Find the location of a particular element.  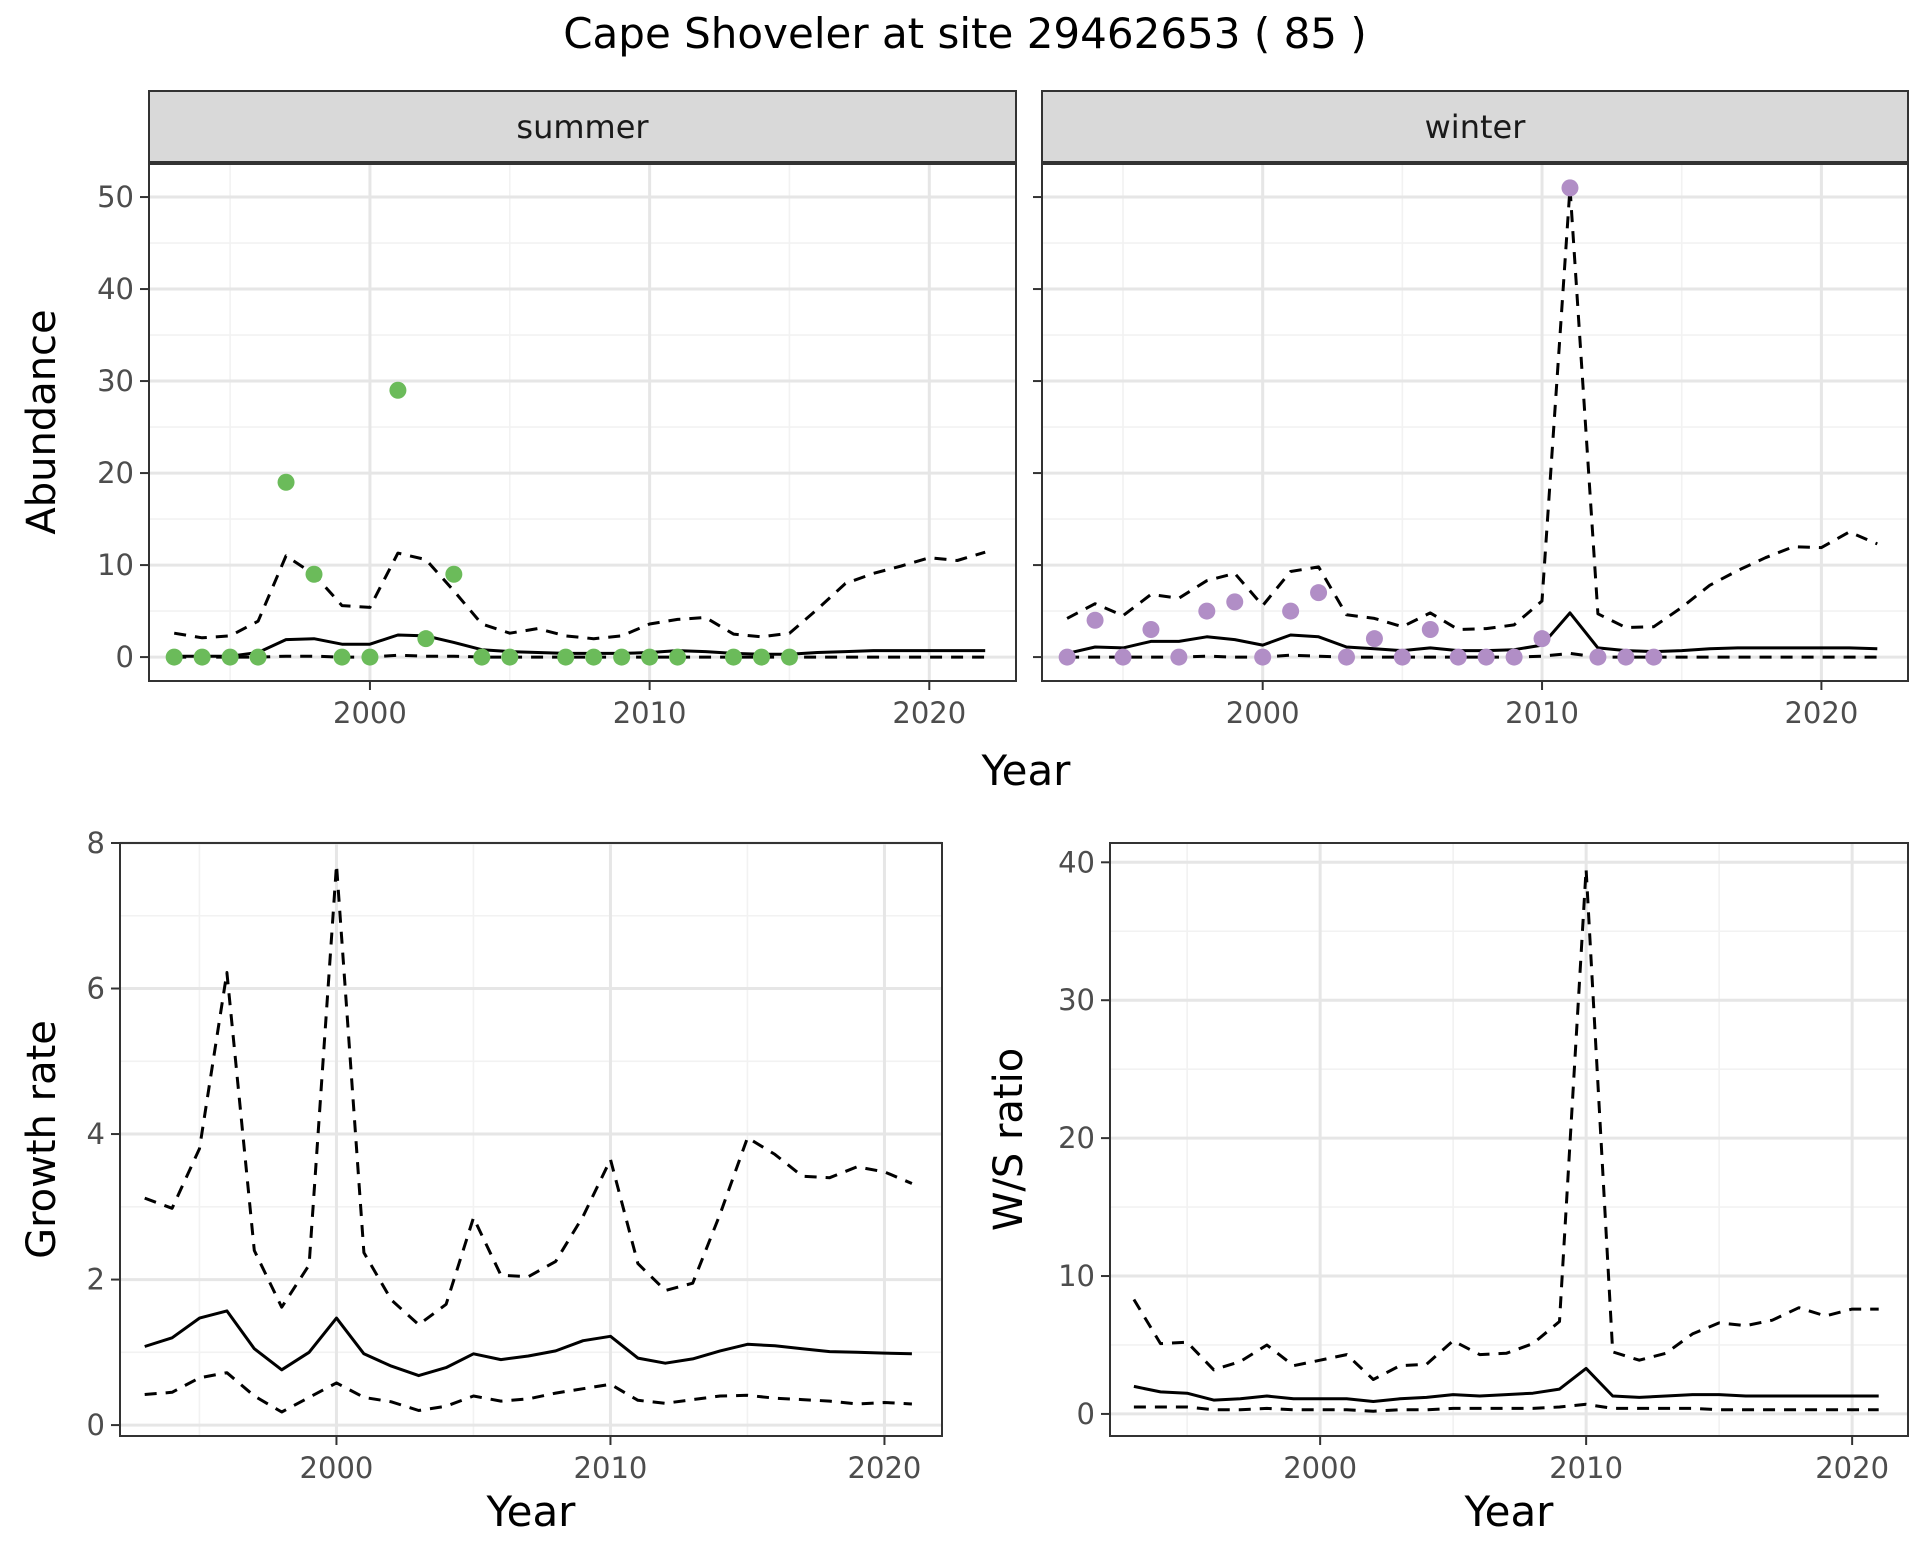

y-tick-label: 4 is located at coordinates (96, 1134).